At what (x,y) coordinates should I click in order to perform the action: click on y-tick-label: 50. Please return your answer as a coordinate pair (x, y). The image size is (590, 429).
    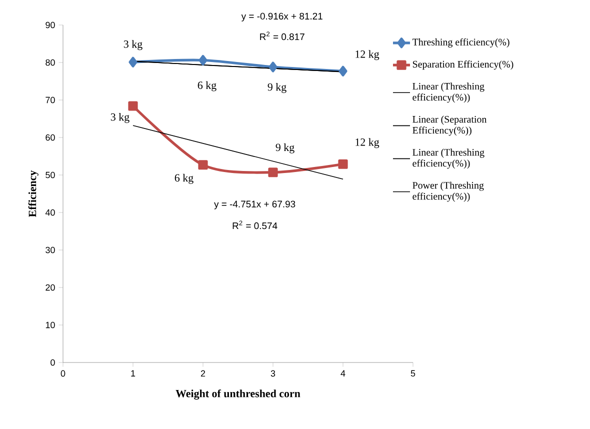
    Looking at the image, I should click on (50, 175).